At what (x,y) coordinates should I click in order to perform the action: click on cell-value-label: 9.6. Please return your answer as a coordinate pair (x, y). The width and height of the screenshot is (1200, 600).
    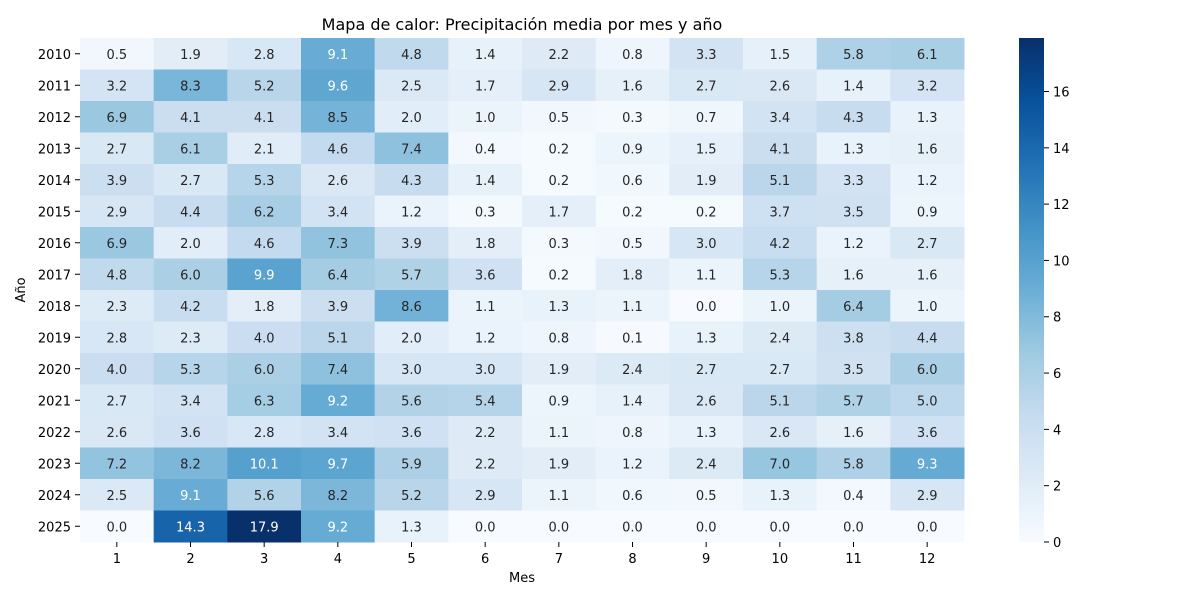
    Looking at the image, I should click on (337, 86).